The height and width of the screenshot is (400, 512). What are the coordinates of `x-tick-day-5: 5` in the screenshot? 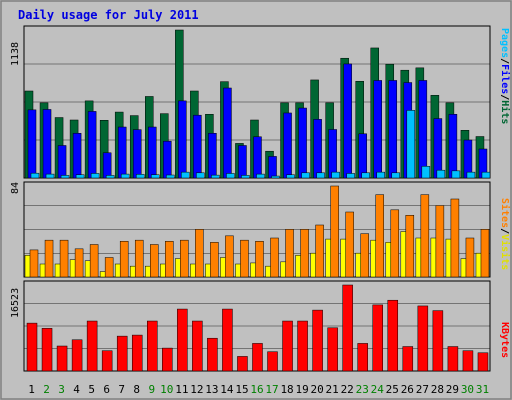 It's located at (91, 389).